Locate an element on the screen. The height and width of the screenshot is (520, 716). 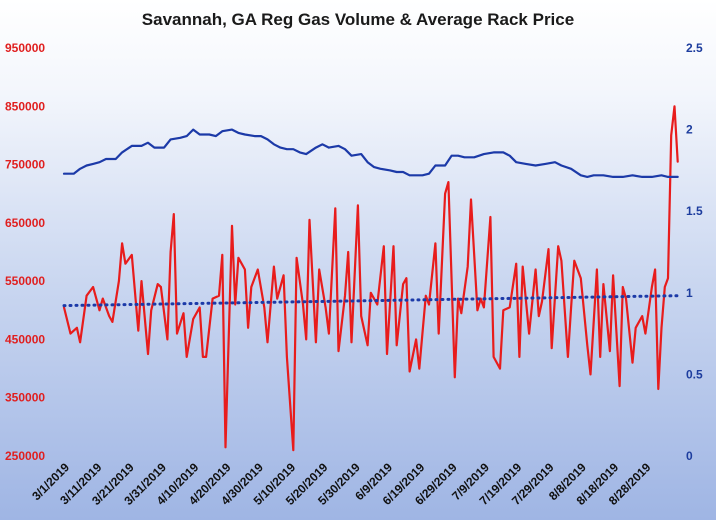
price-series-line is located at coordinates (370, 153).